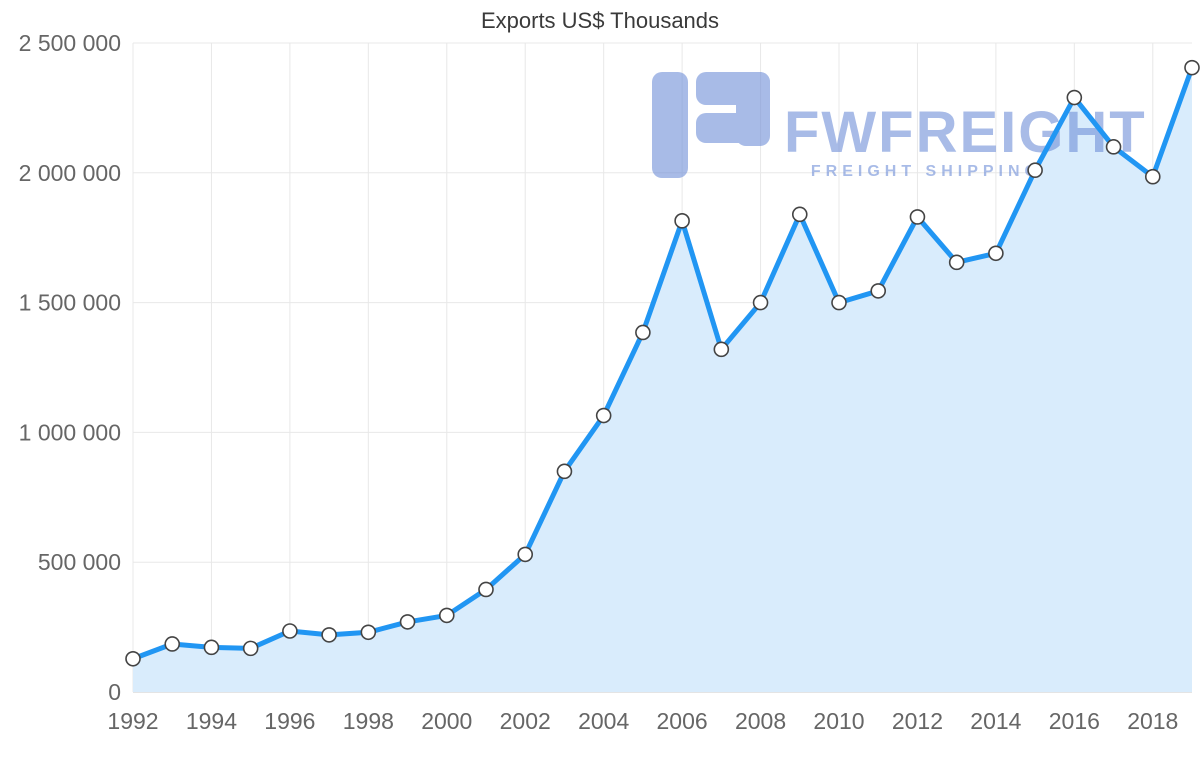 This screenshot has width=1200, height=763. What do you see at coordinates (682, 721) in the screenshot?
I see `x-axis-tick-label: 2006` at bounding box center [682, 721].